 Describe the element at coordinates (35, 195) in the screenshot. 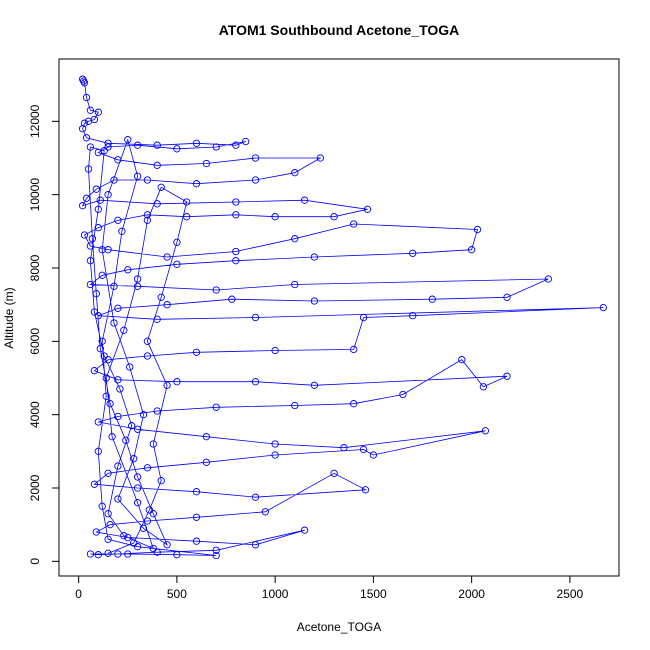

I see `y-tick-label: 10000` at that location.